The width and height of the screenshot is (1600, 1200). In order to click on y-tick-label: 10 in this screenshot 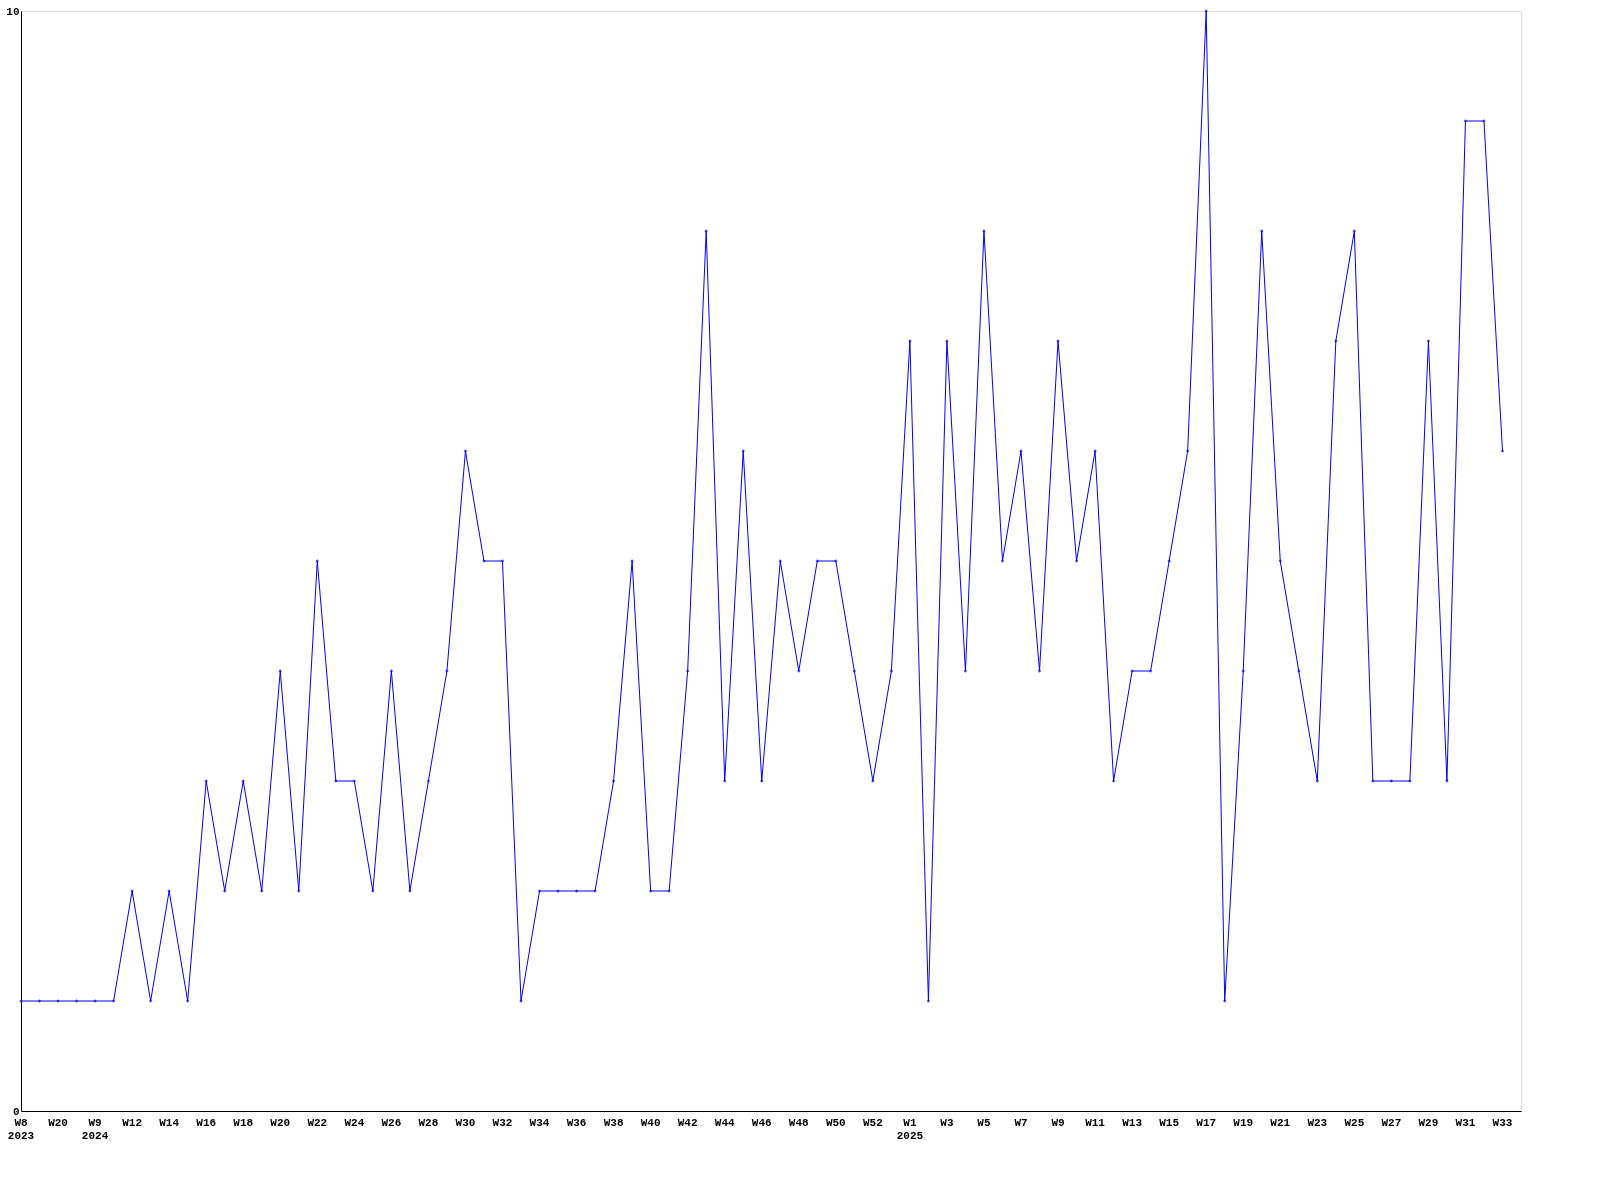, I will do `click(13, 11)`.